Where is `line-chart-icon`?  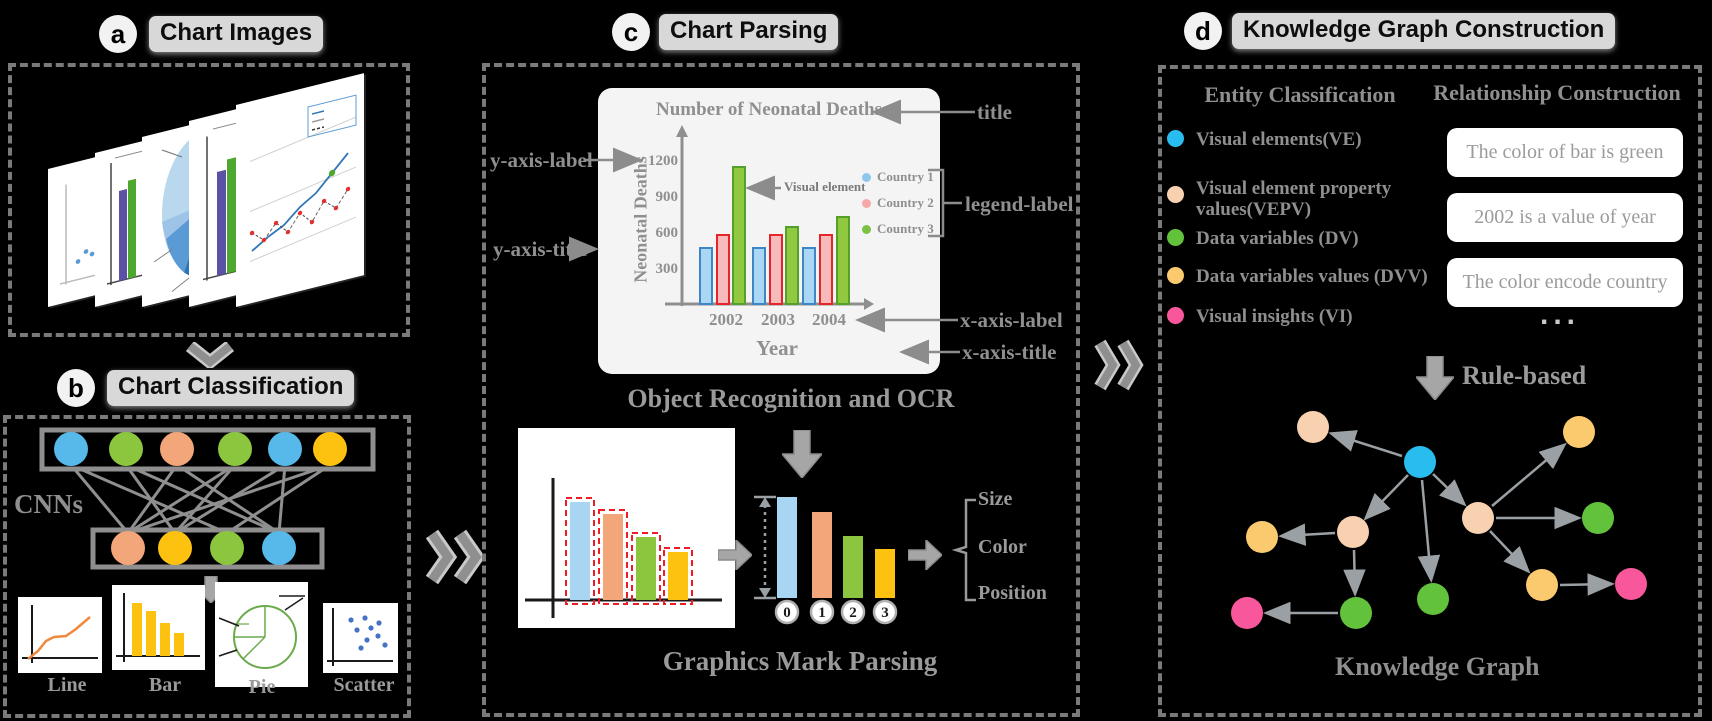 line-chart-icon is located at coordinates (60, 634).